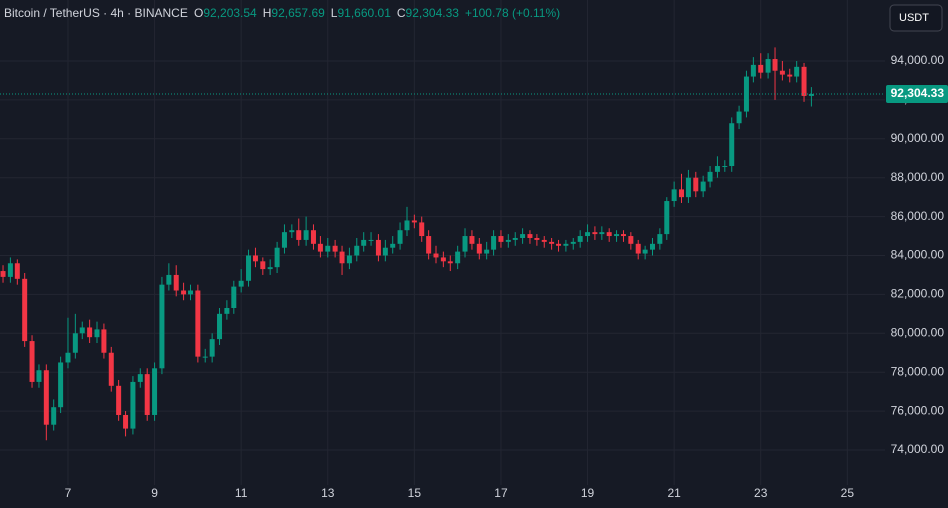 This screenshot has width=948, height=508. Describe the element at coordinates (918, 332) in the screenshot. I see `y-tick-label: 80,000.00` at that location.